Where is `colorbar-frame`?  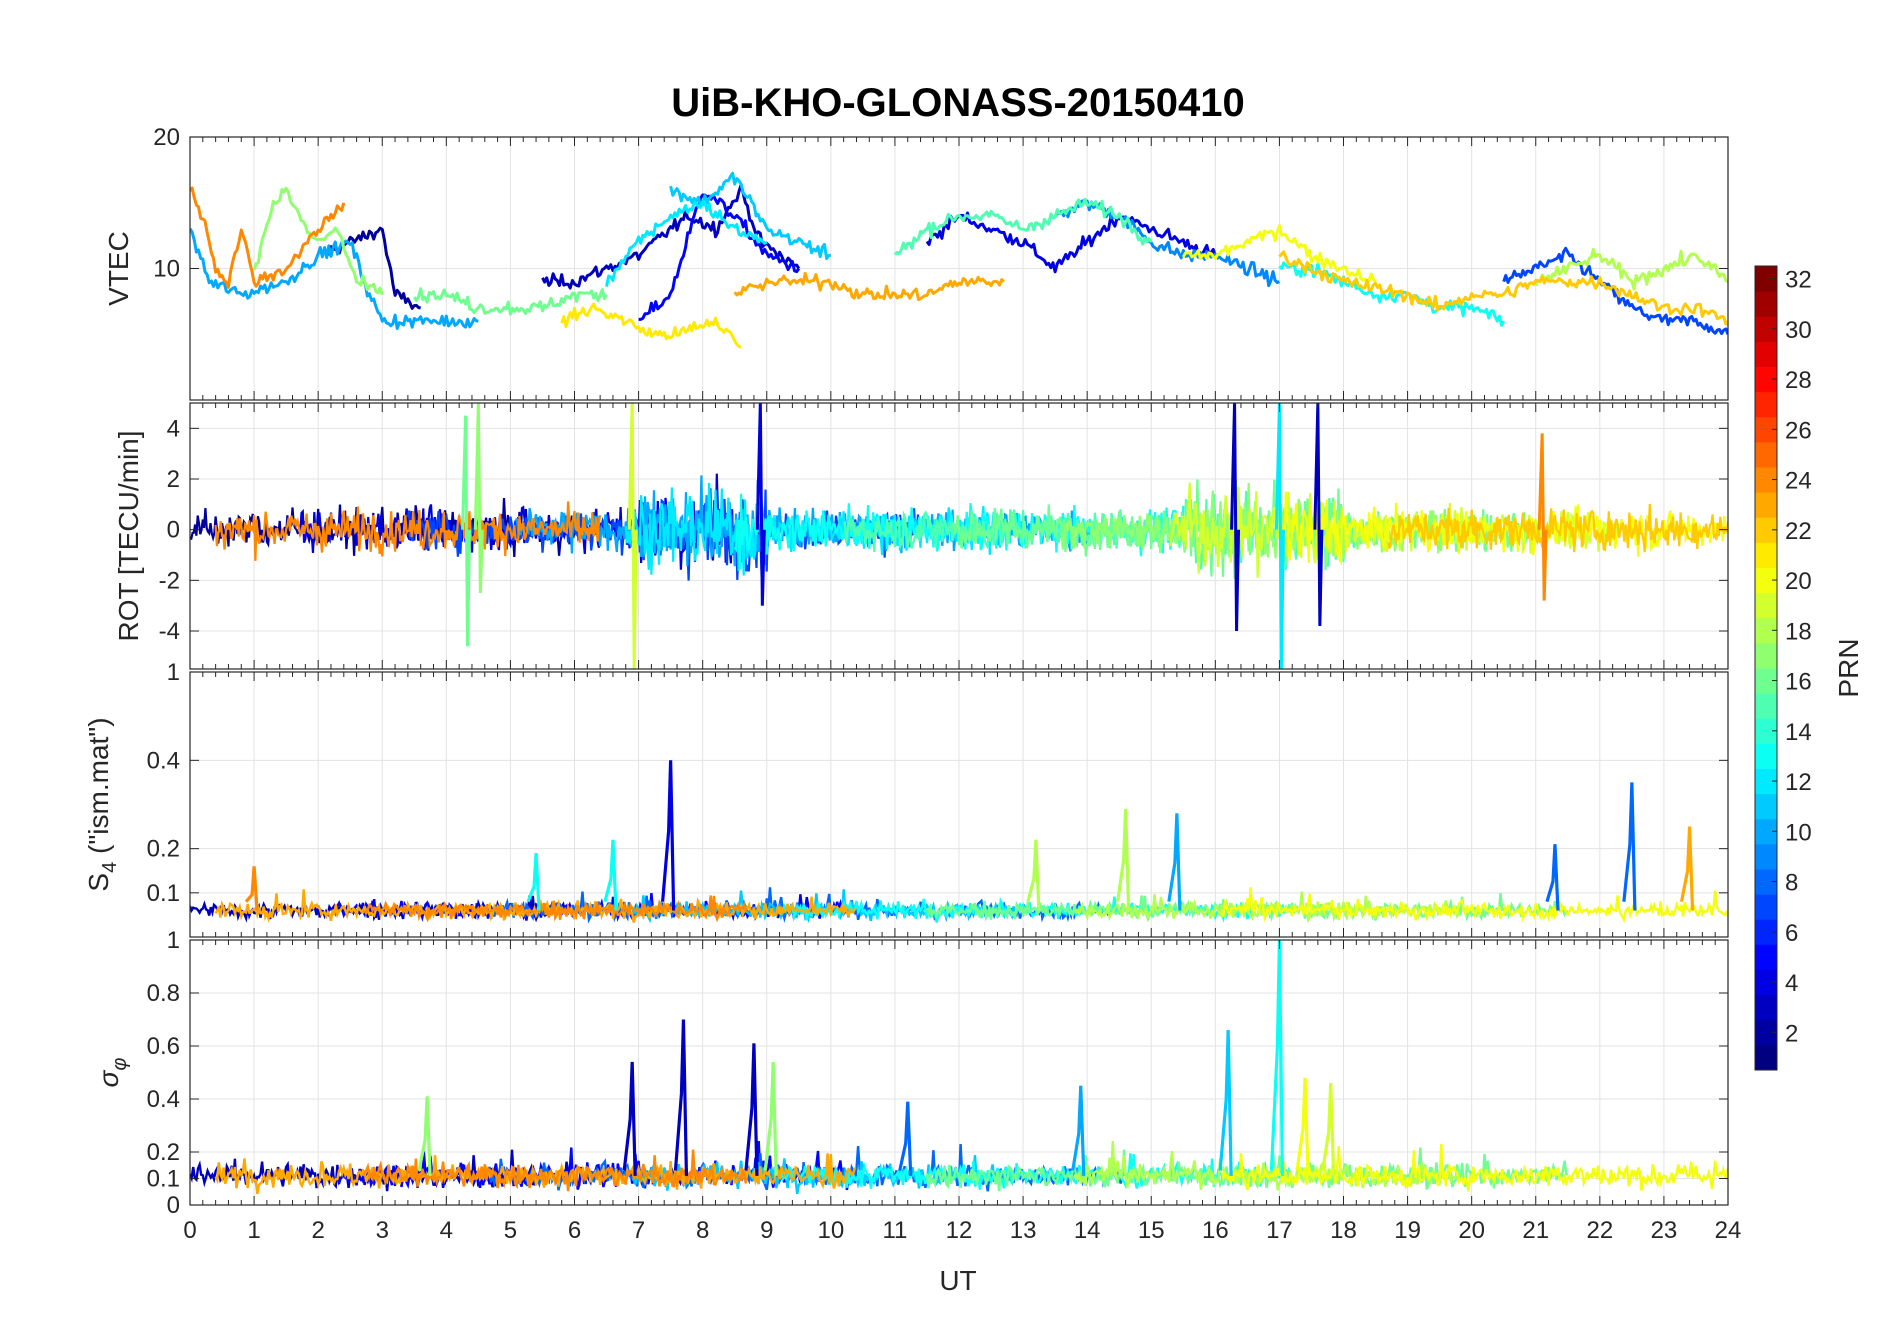
colorbar-frame is located at coordinates (1766, 668).